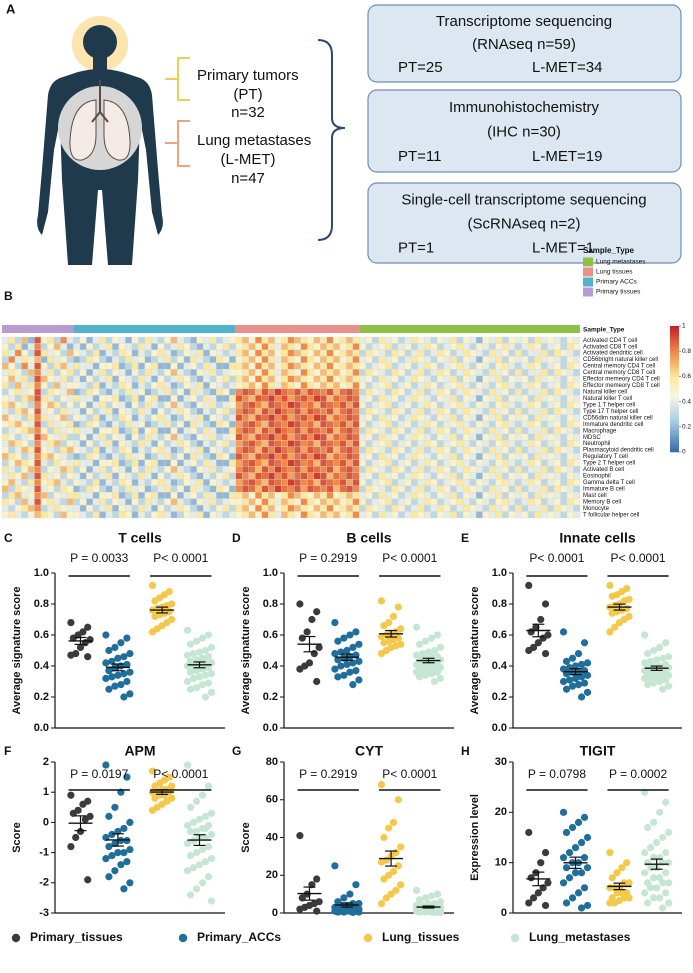 The image size is (693, 973). Describe the element at coordinates (44, 883) in the screenshot. I see `y-tick-label: -2` at that location.